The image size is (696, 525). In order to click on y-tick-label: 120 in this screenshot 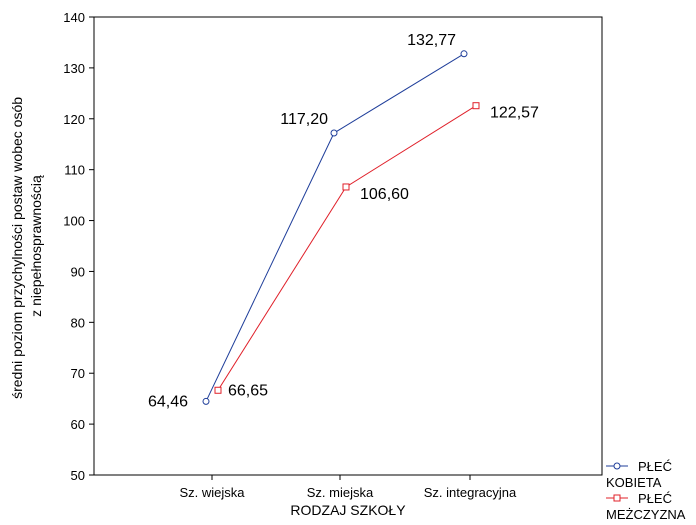, I will do `click(74, 119)`.